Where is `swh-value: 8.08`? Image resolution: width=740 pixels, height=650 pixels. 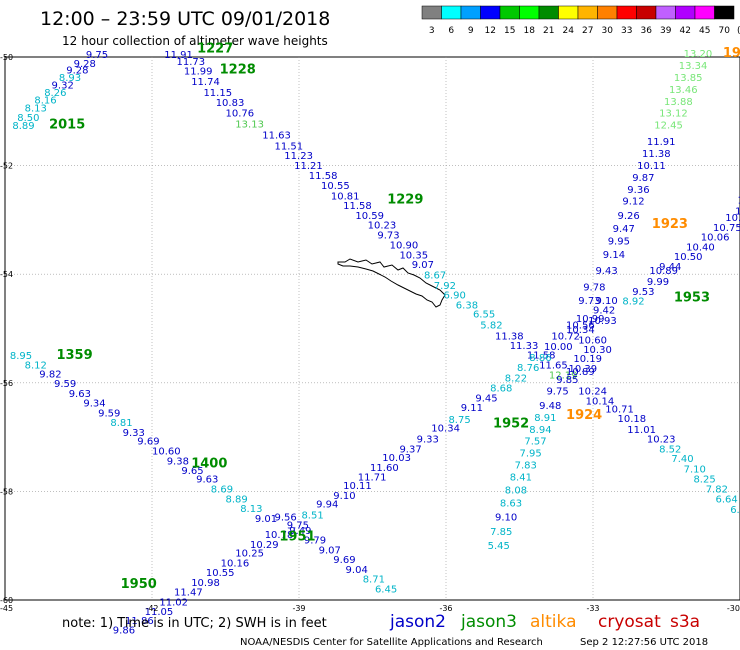
swh-value: 8.08 is located at coordinates (516, 491).